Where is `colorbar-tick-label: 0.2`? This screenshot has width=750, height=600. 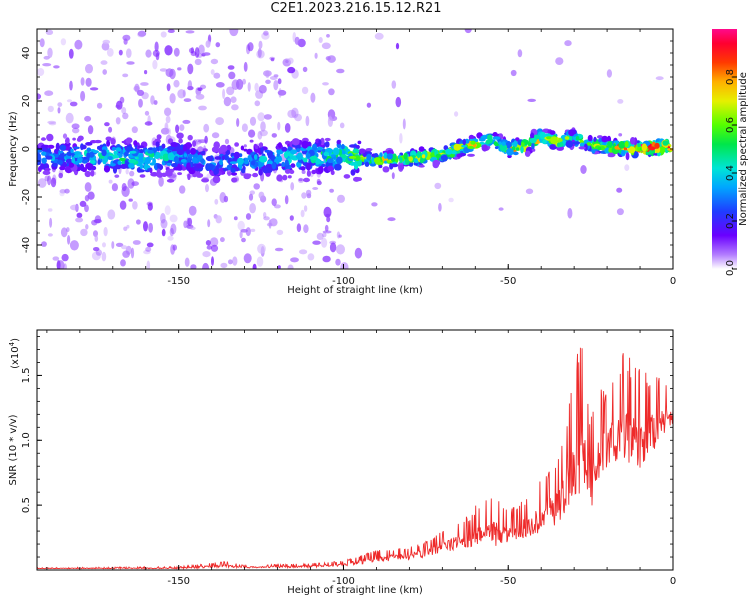 colorbar-tick-label: 0.2 is located at coordinates (730, 221).